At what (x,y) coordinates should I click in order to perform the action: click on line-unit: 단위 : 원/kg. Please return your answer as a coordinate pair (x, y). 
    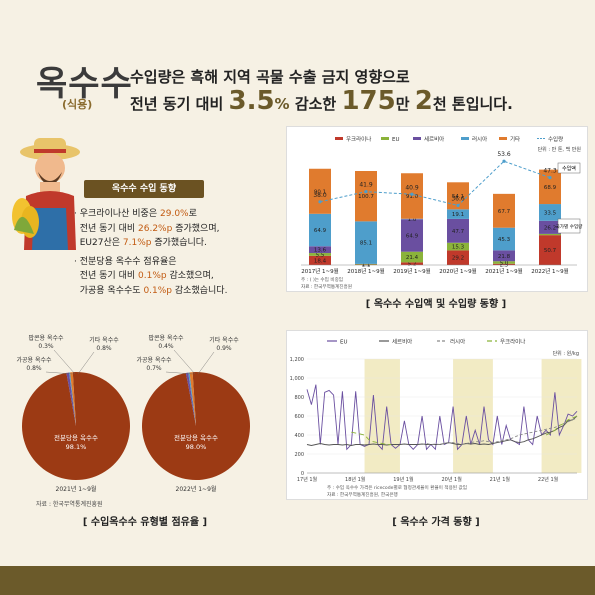
    Looking at the image, I should click on (566, 353).